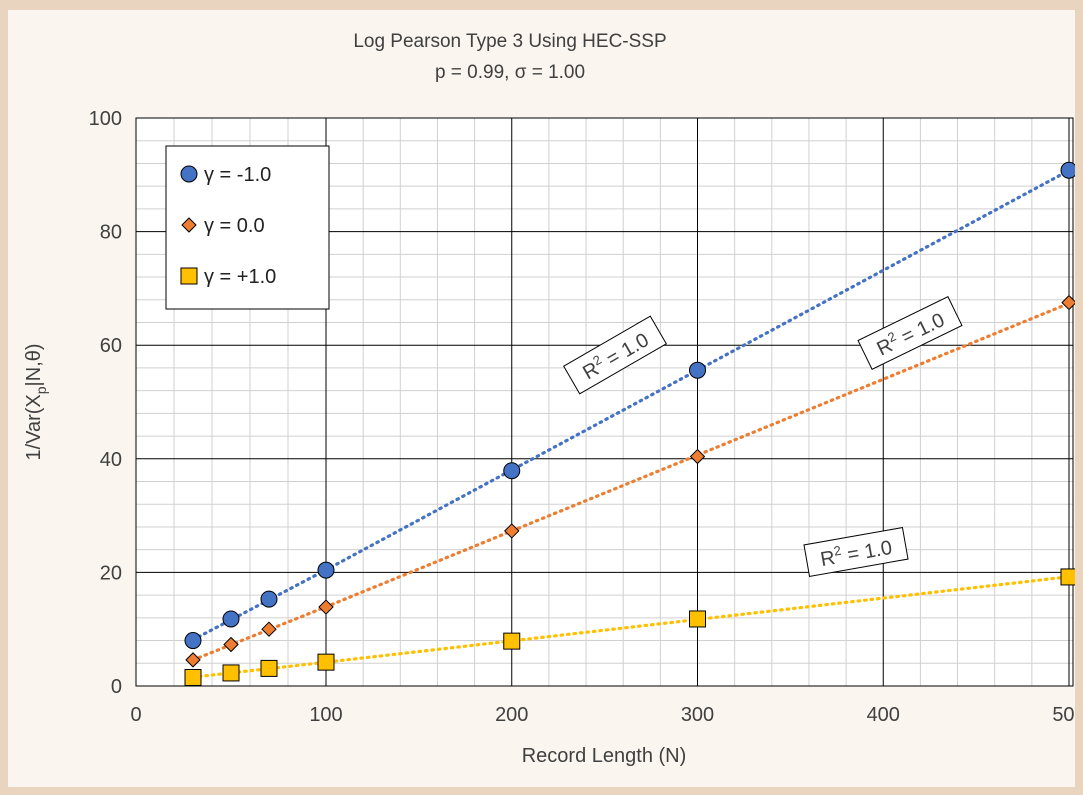 The image size is (1083, 795). I want to click on x-axis-ticks: 0 100 200 300 400 500, so click(602, 715).